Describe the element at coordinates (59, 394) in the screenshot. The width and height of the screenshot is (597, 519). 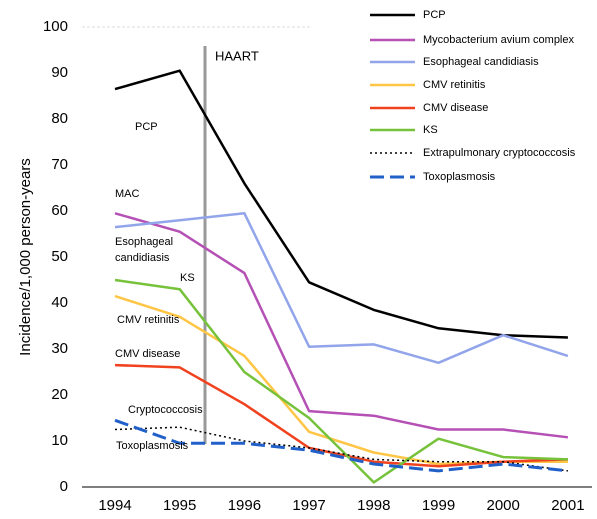
I see `y-tick-label: 20` at that location.